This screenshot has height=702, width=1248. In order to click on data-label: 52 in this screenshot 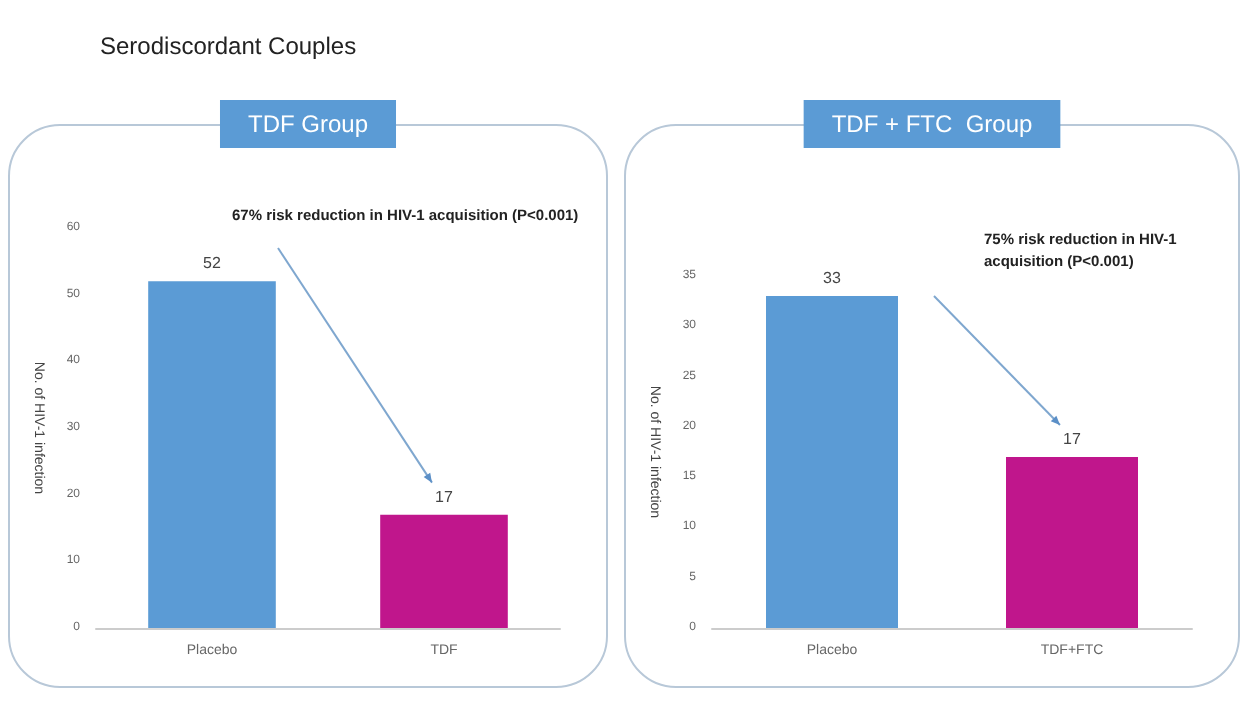, I will do `click(212, 263)`.